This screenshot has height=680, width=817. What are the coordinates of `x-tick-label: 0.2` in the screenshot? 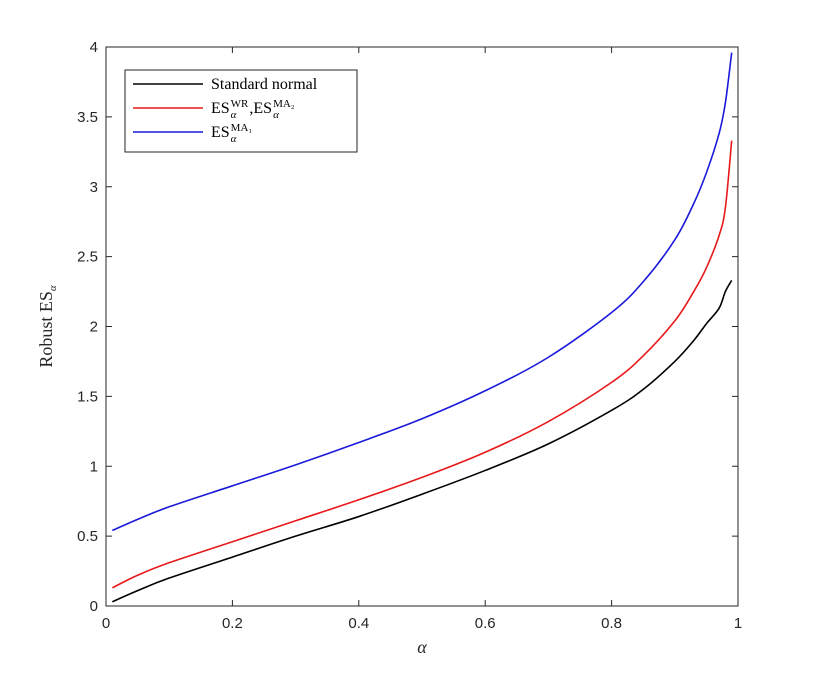 It's located at (232, 623).